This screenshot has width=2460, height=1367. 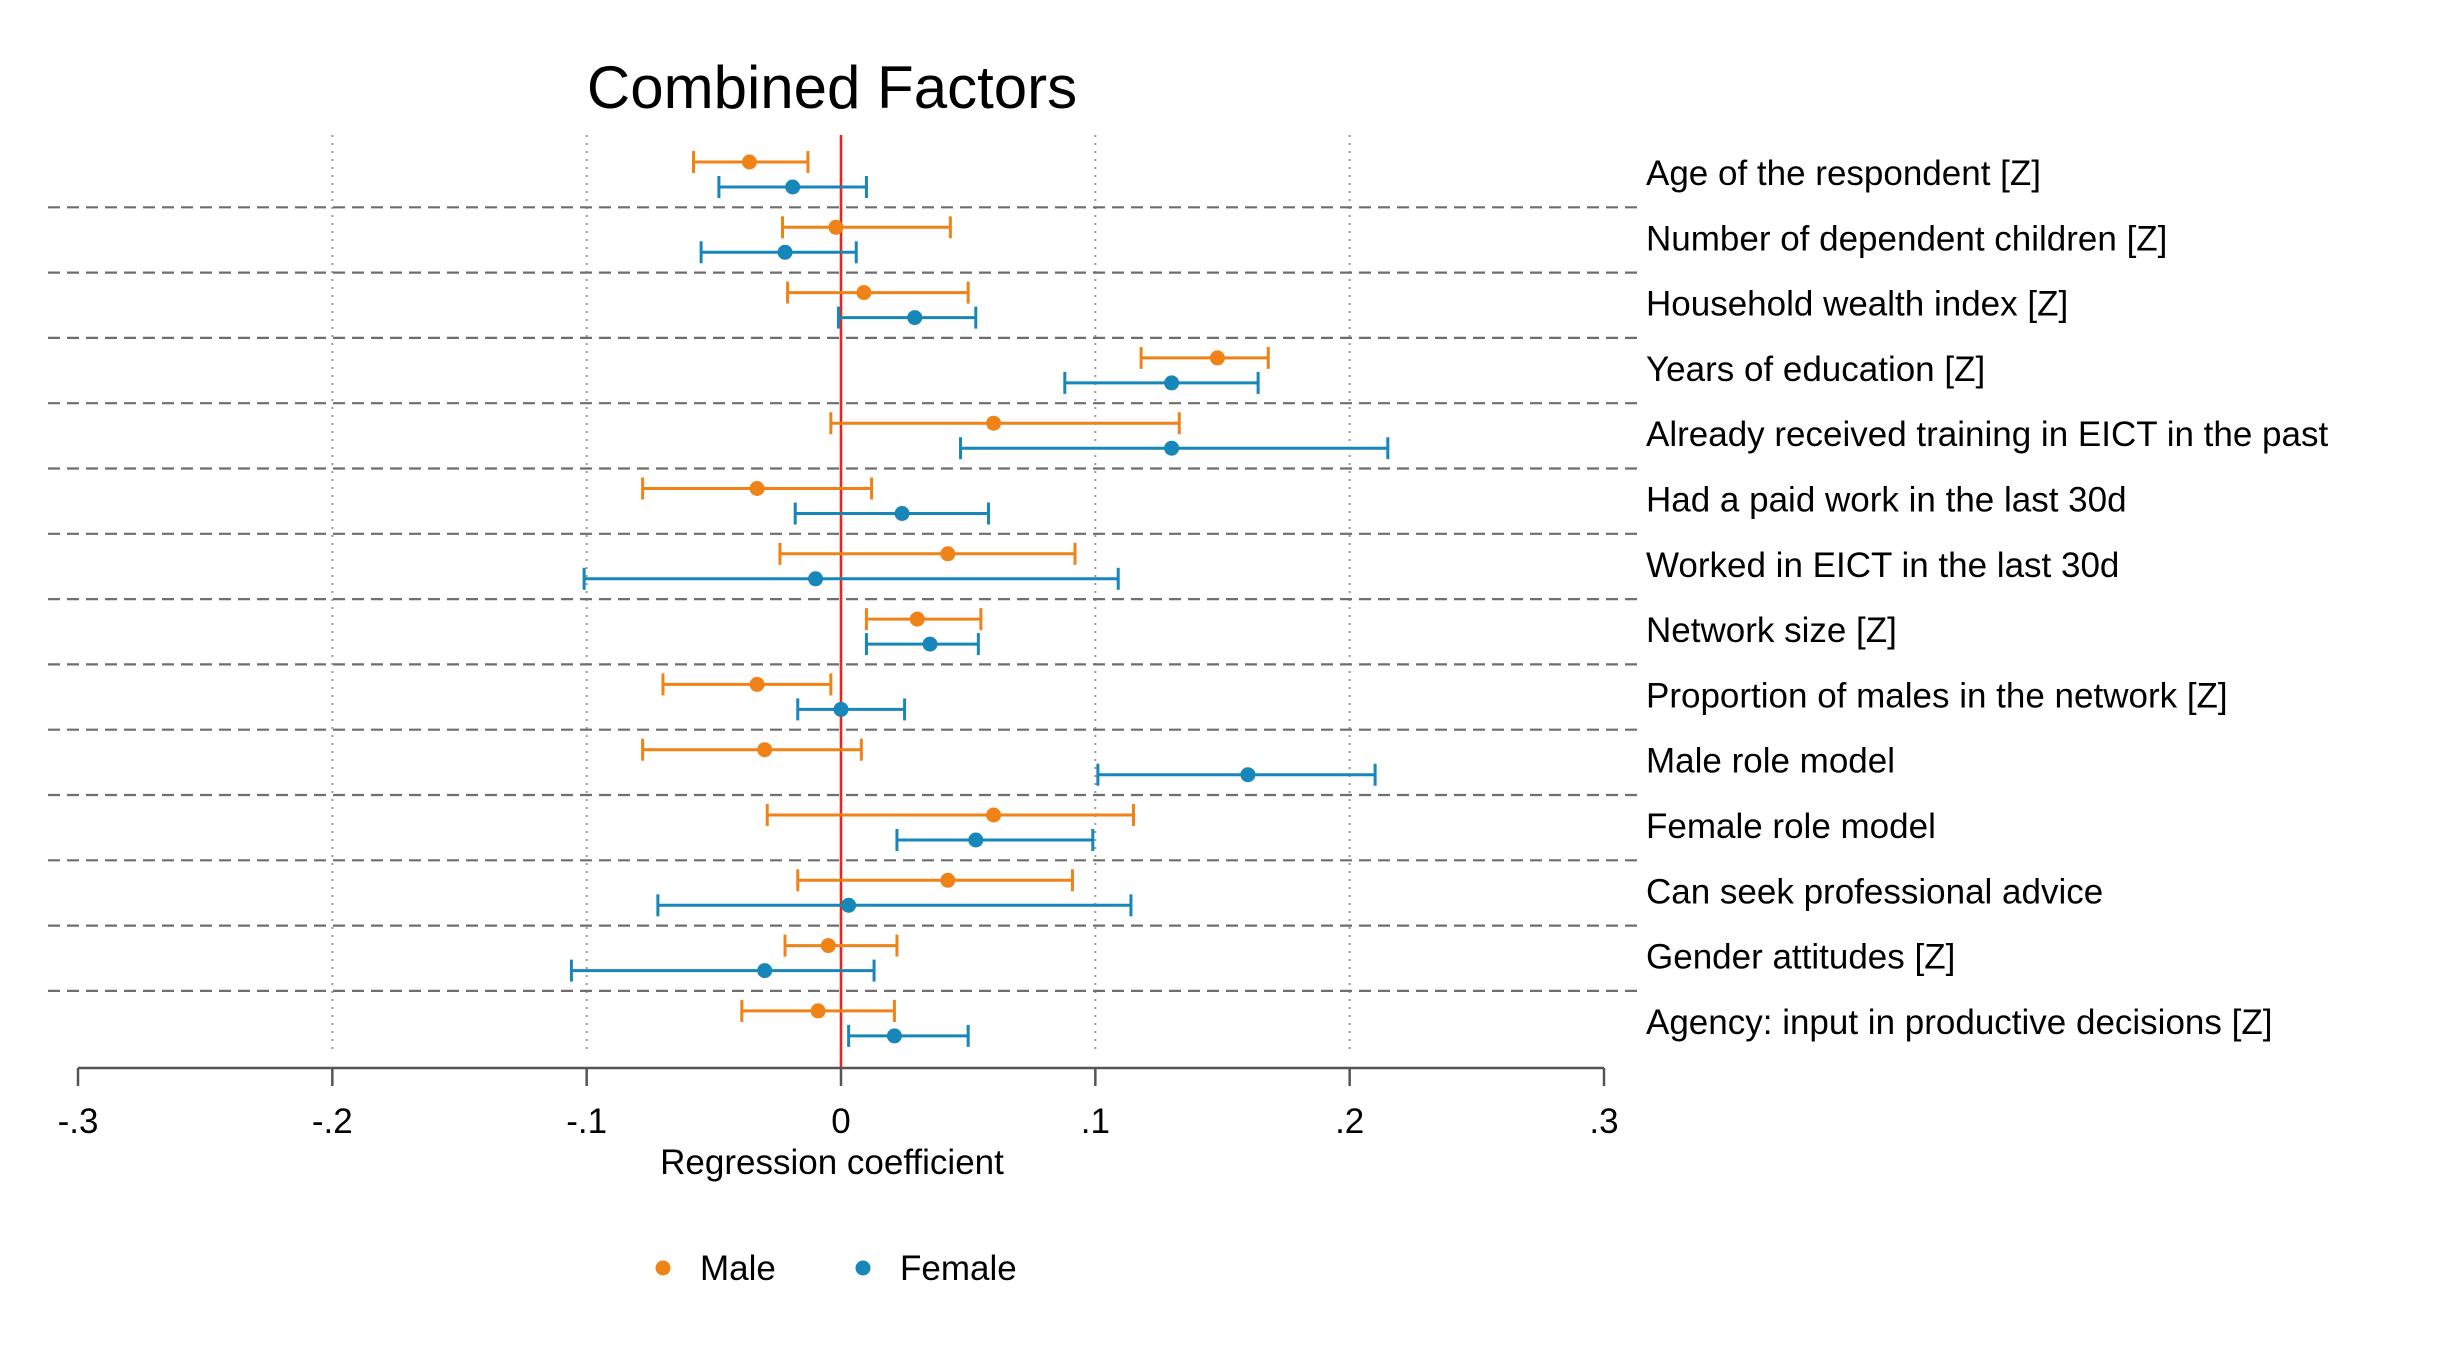 What do you see at coordinates (1771, 630) in the screenshot?
I see `category-label: Network size [Z]` at bounding box center [1771, 630].